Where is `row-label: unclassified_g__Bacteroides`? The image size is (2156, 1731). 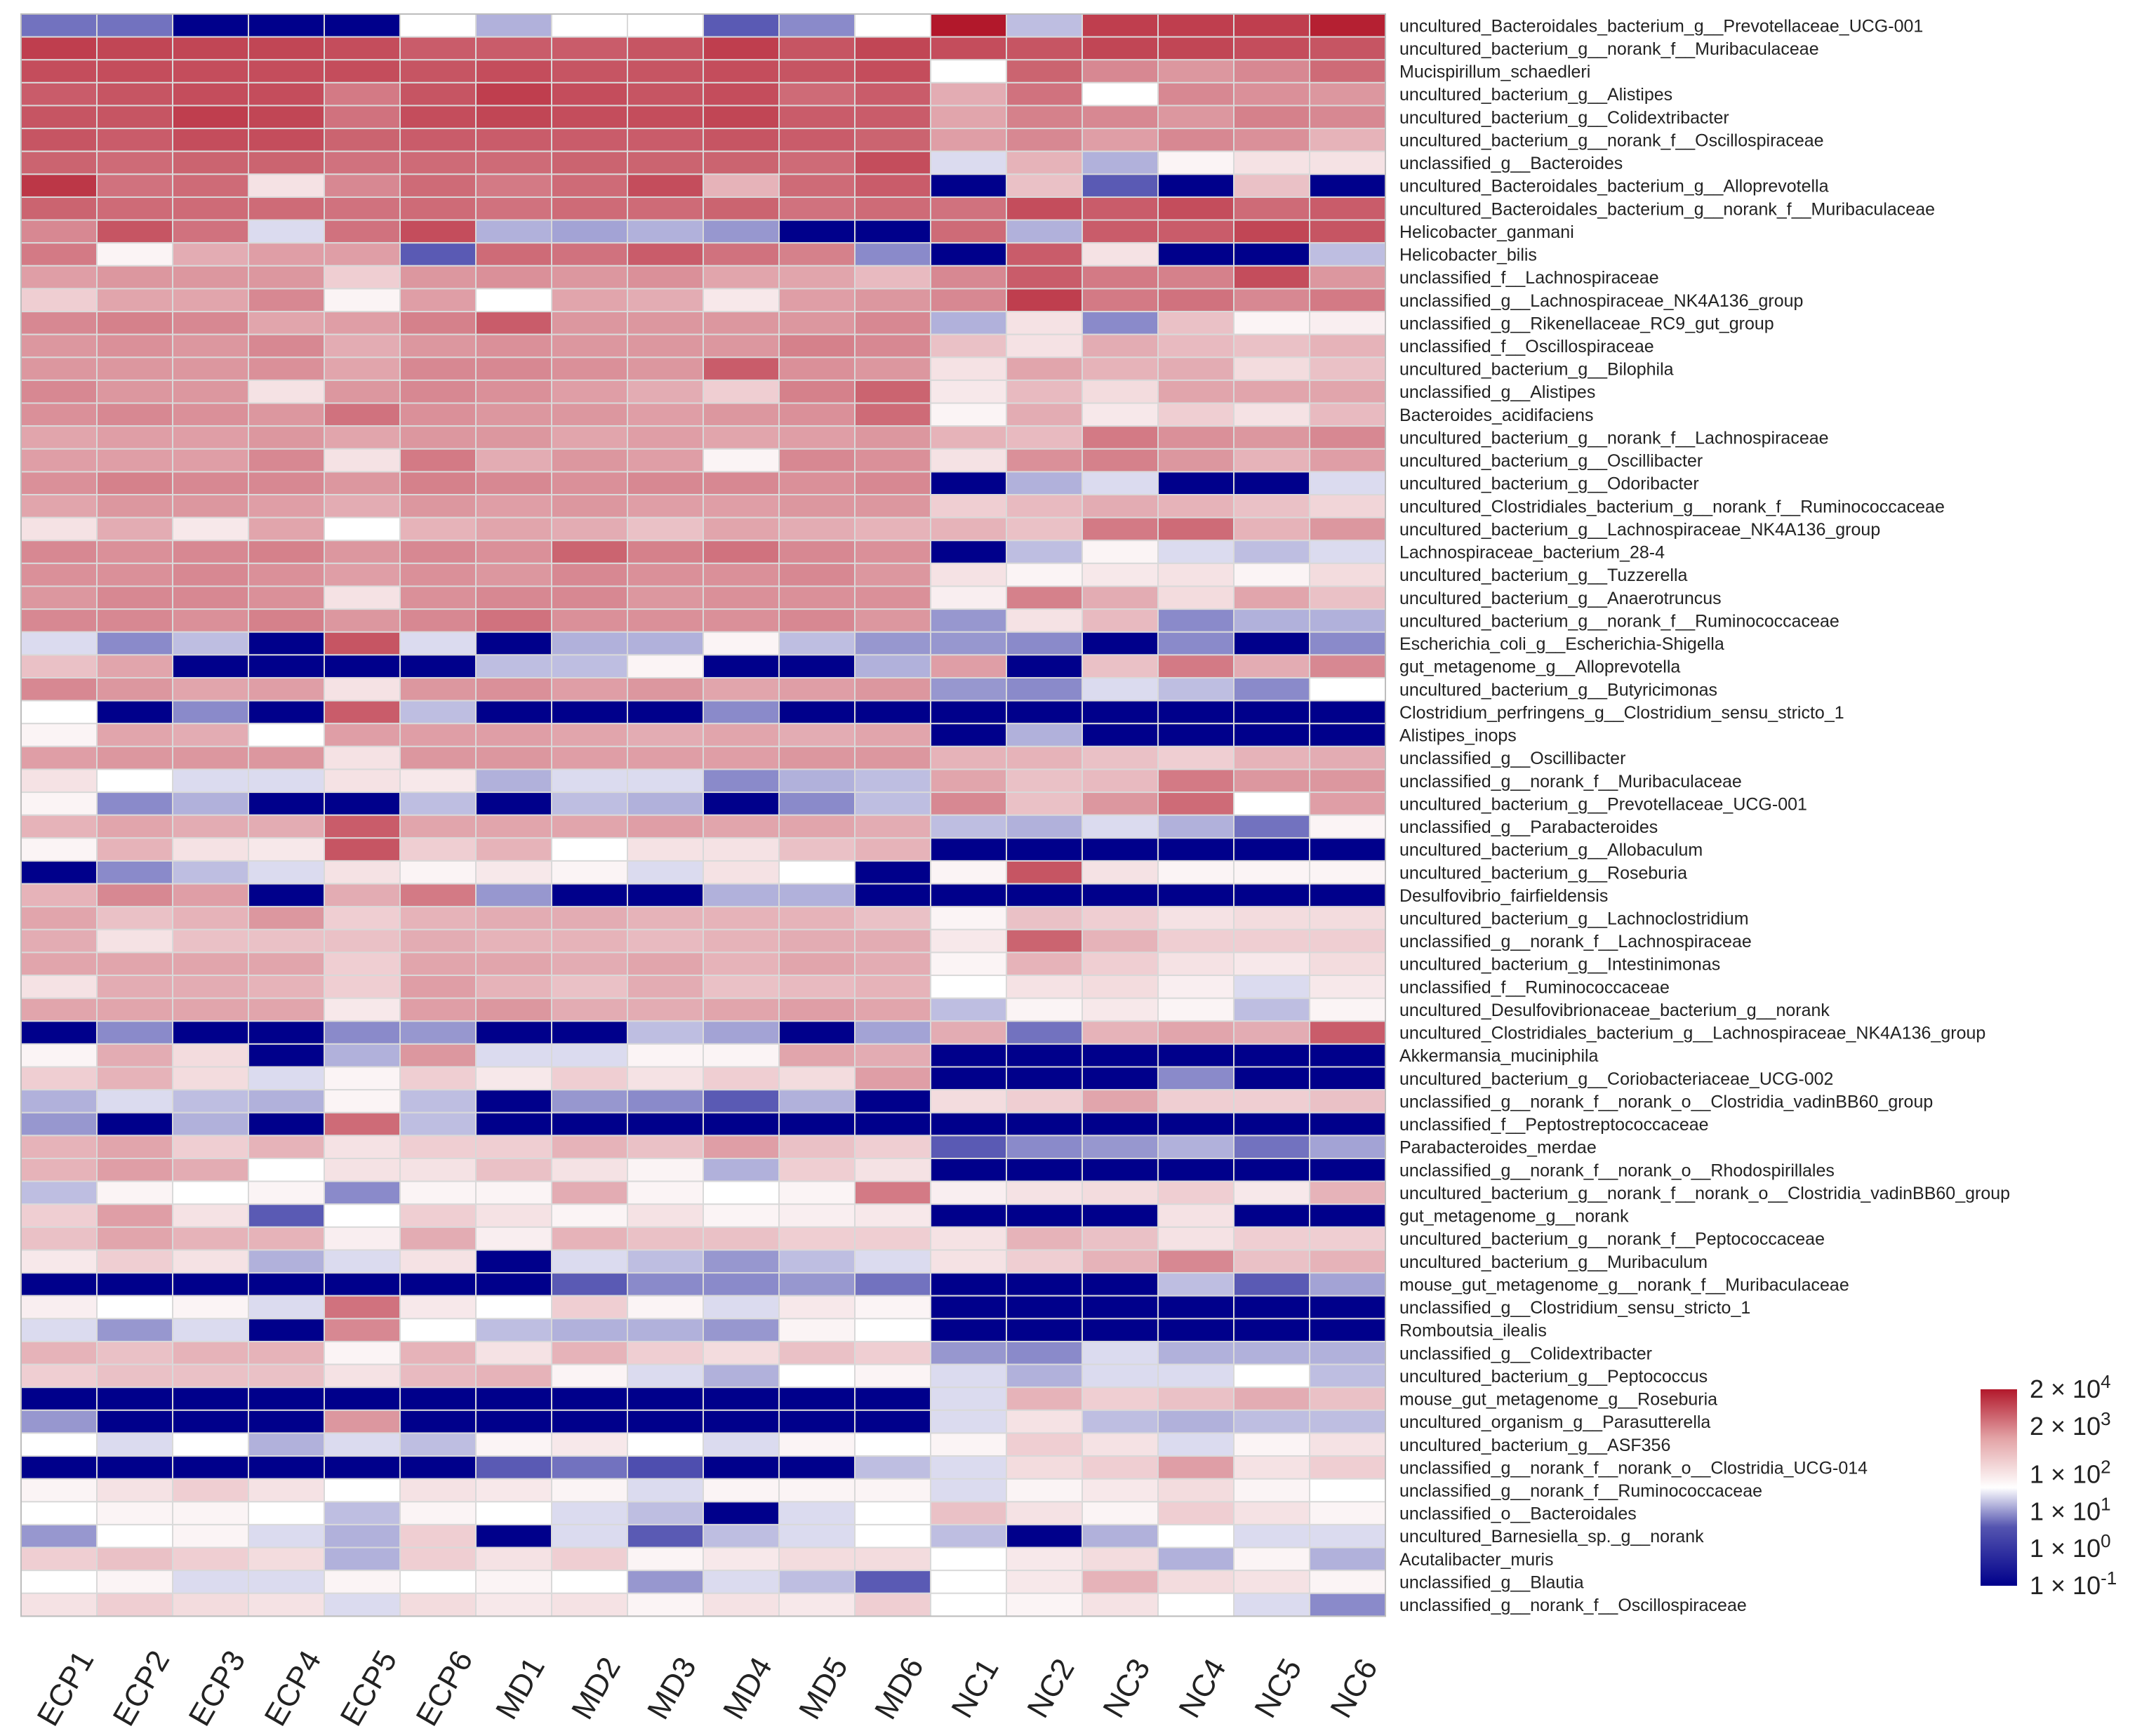
row-label: unclassified_g__Bacteroides is located at coordinates (1511, 164).